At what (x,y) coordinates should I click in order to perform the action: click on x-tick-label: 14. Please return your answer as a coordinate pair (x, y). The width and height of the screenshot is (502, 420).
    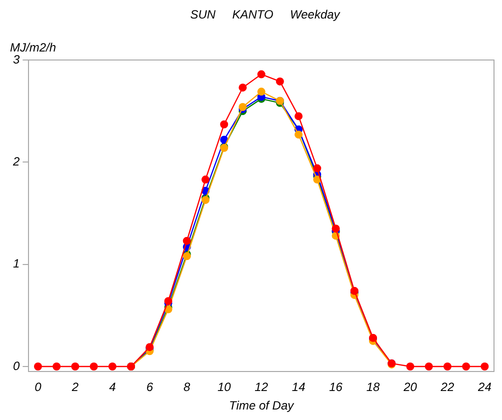
    Looking at the image, I should click on (299, 387).